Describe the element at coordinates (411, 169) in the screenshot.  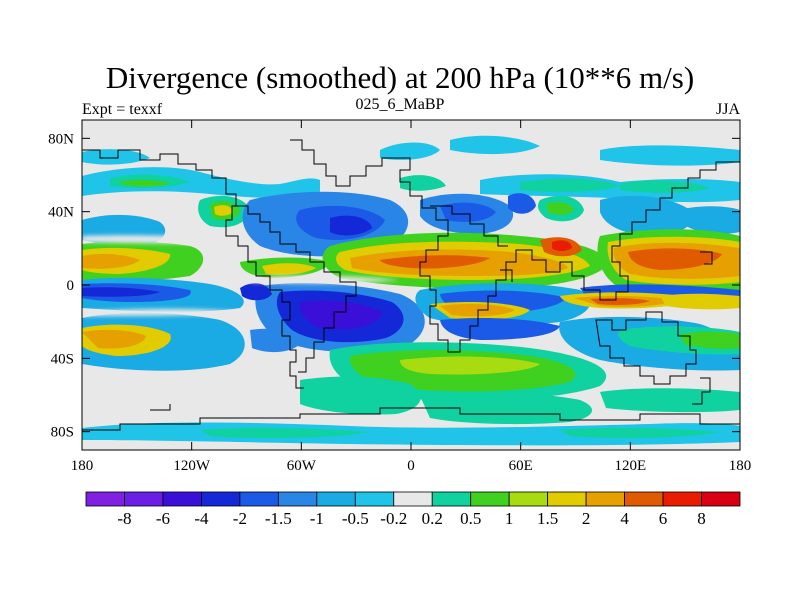
I see `northern-band` at that location.